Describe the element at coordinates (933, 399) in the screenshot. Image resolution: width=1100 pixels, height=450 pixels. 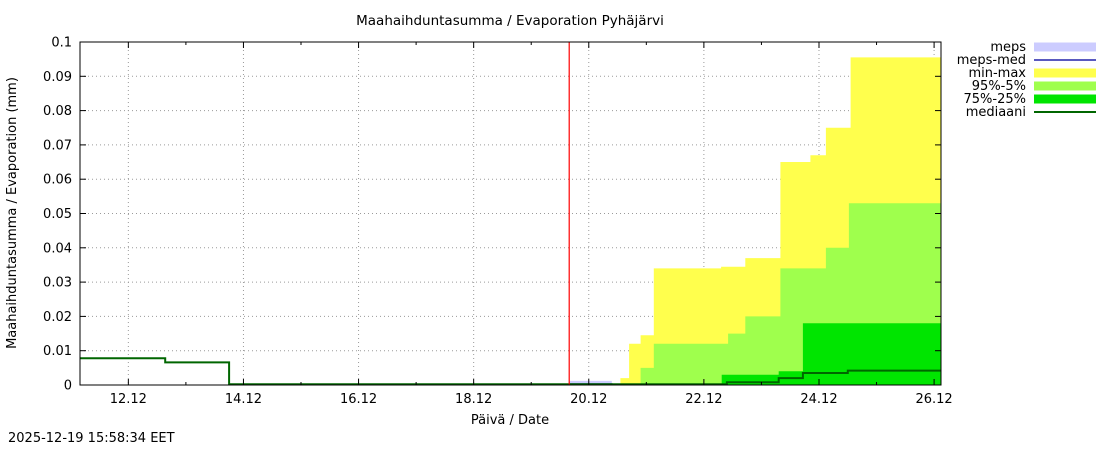
I see `x-tick-label: 26.12` at that location.